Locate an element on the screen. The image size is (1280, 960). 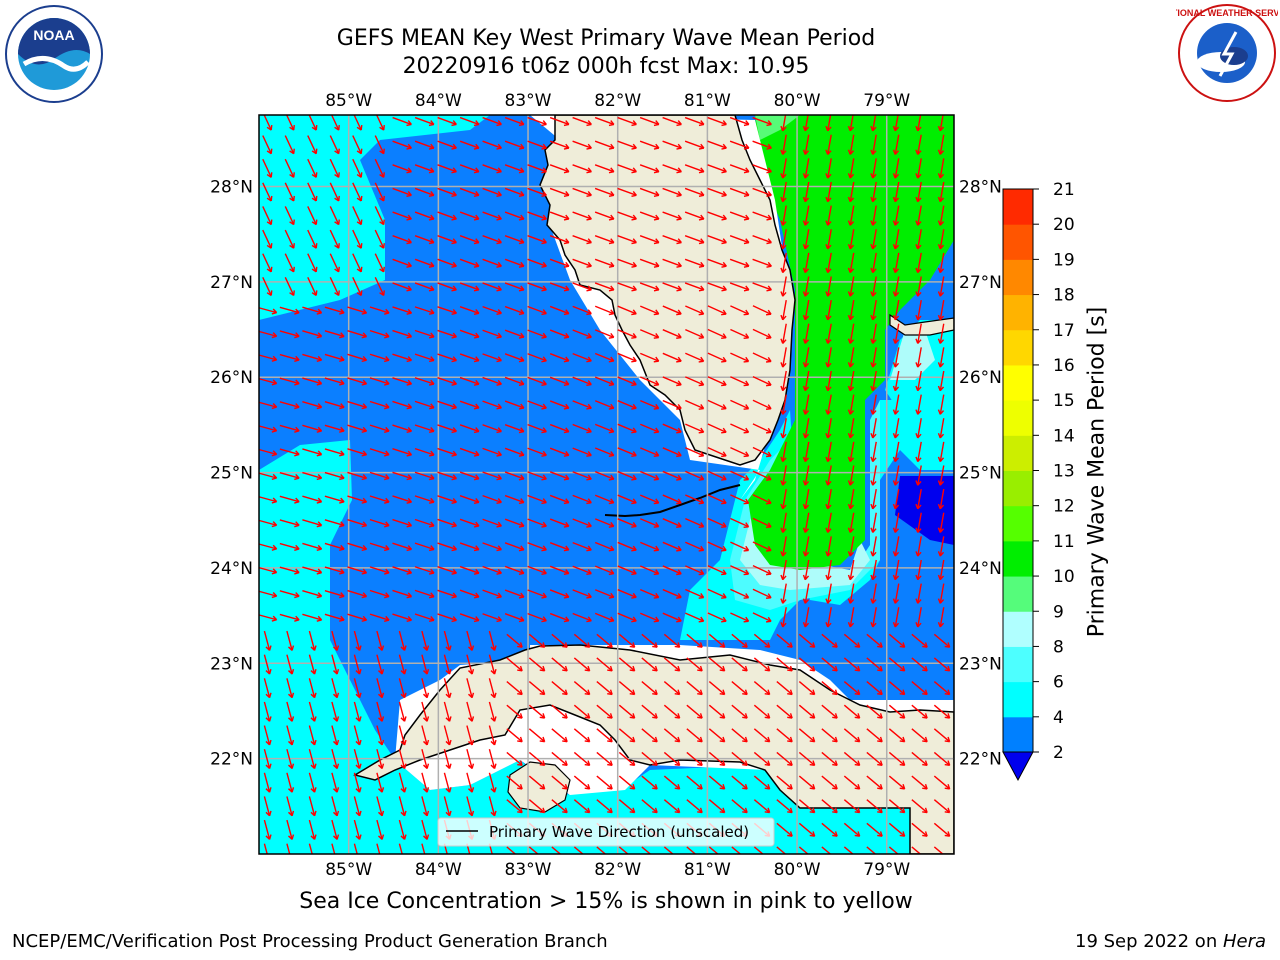
footer-host: Hera is located at coordinates (1244, 941).